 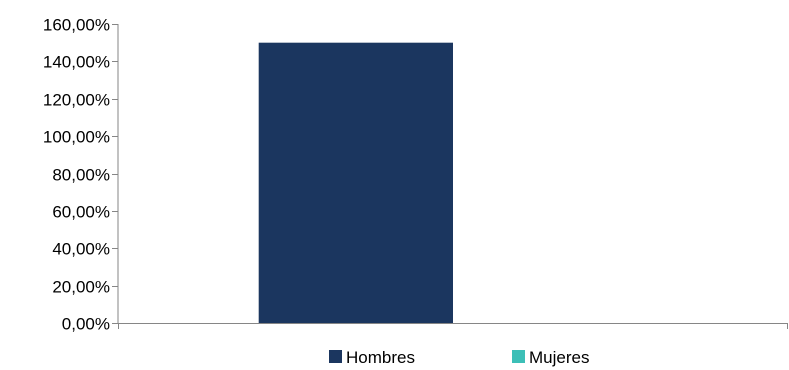 What do you see at coordinates (453, 326) in the screenshot?
I see `x-axis` at bounding box center [453, 326].